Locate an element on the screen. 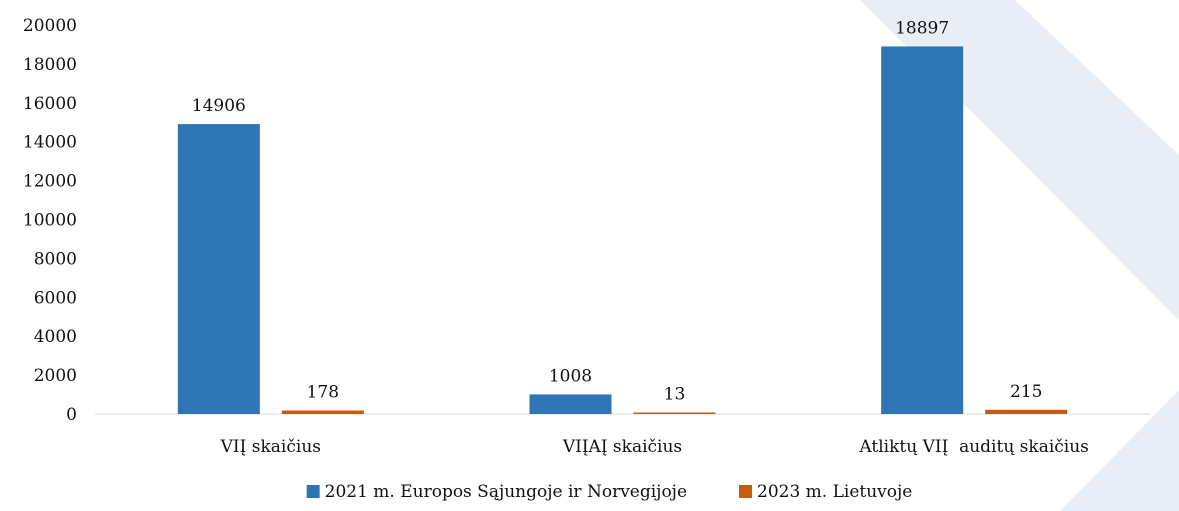 This screenshot has height=511, width=1179. y-tick-label: 16000 is located at coordinates (50, 104).